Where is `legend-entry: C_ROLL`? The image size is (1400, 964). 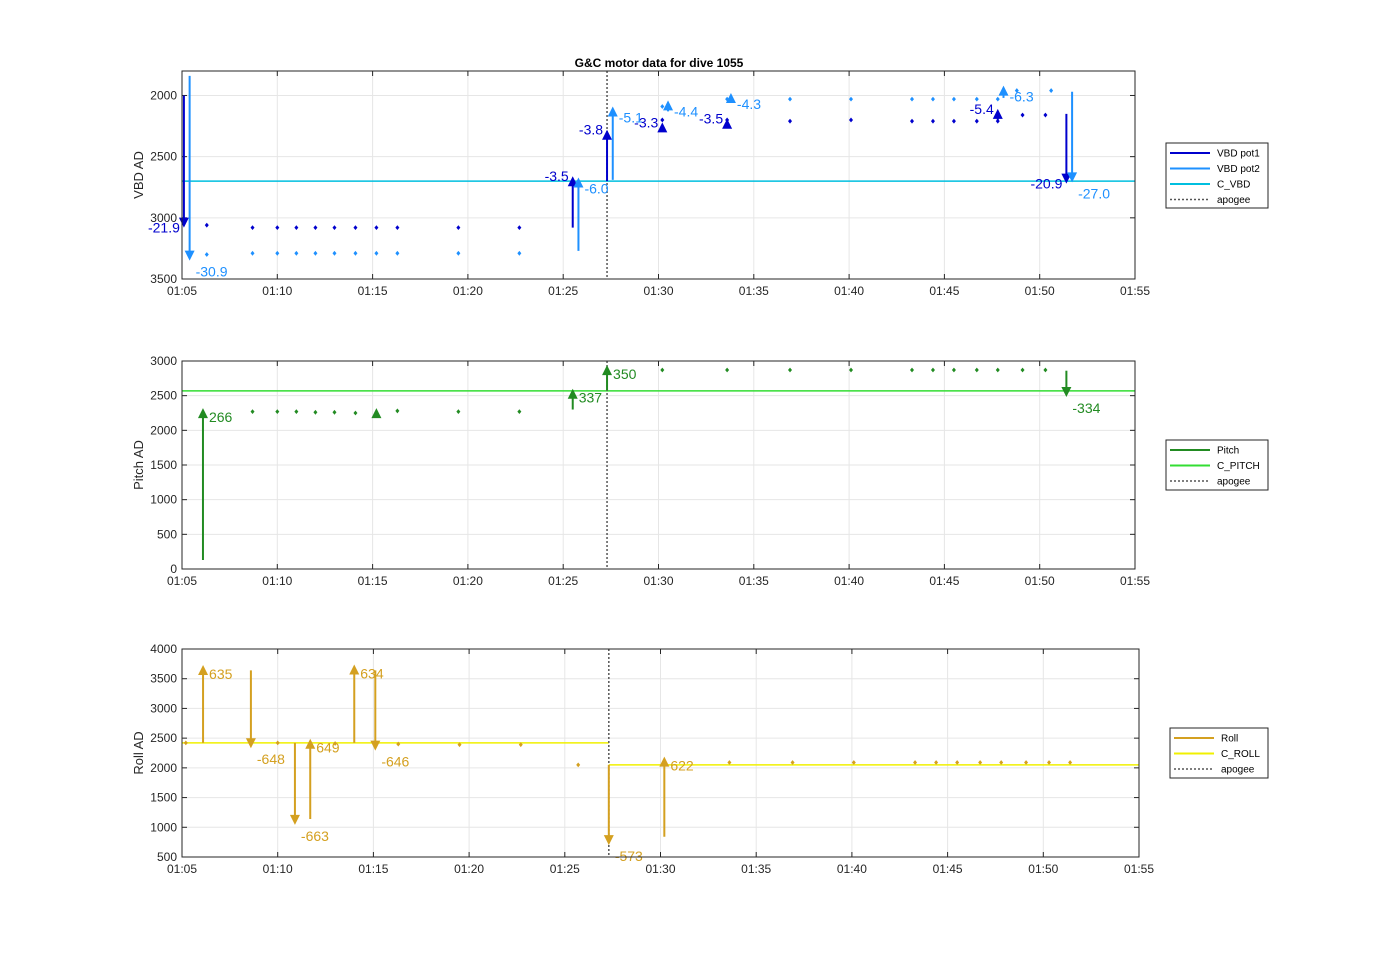 legend-entry: C_ROLL is located at coordinates (1240, 754).